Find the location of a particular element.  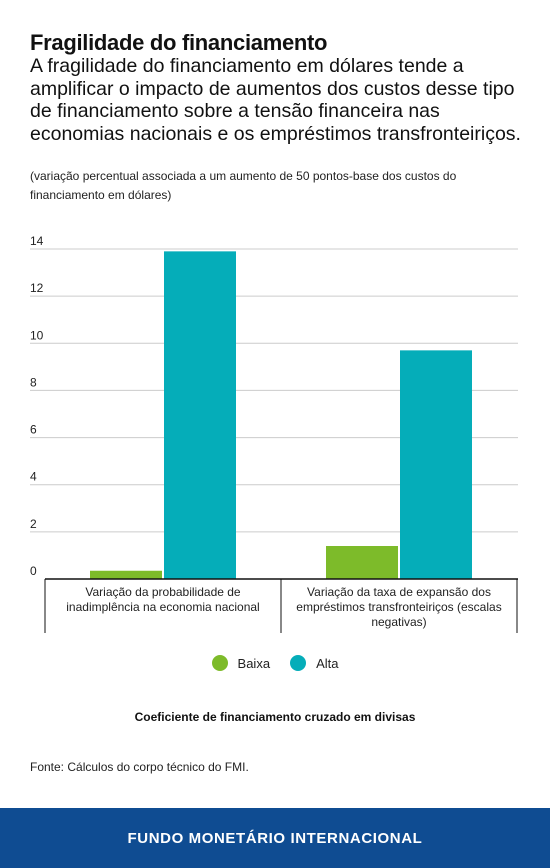

y-tick-label: 4 is located at coordinates (33, 477).